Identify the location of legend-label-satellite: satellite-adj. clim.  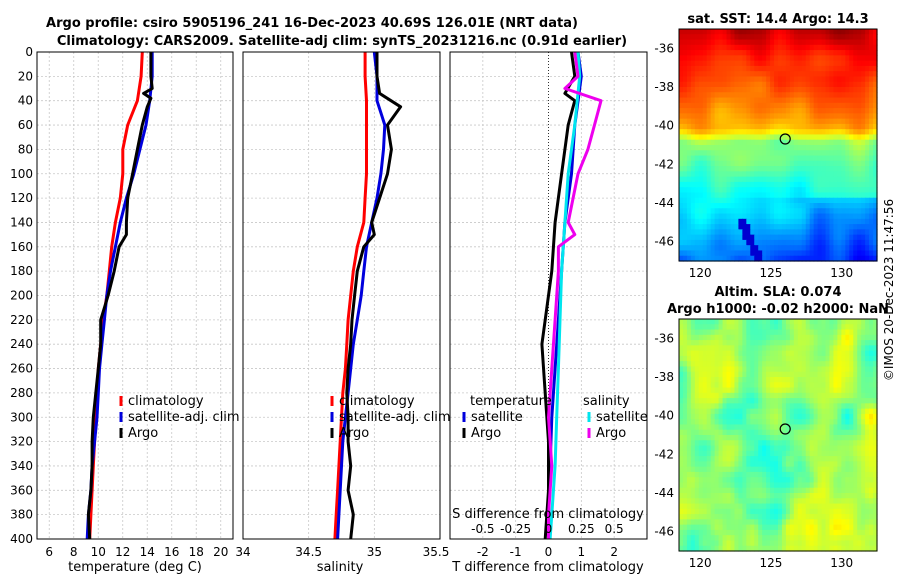
(395, 417).